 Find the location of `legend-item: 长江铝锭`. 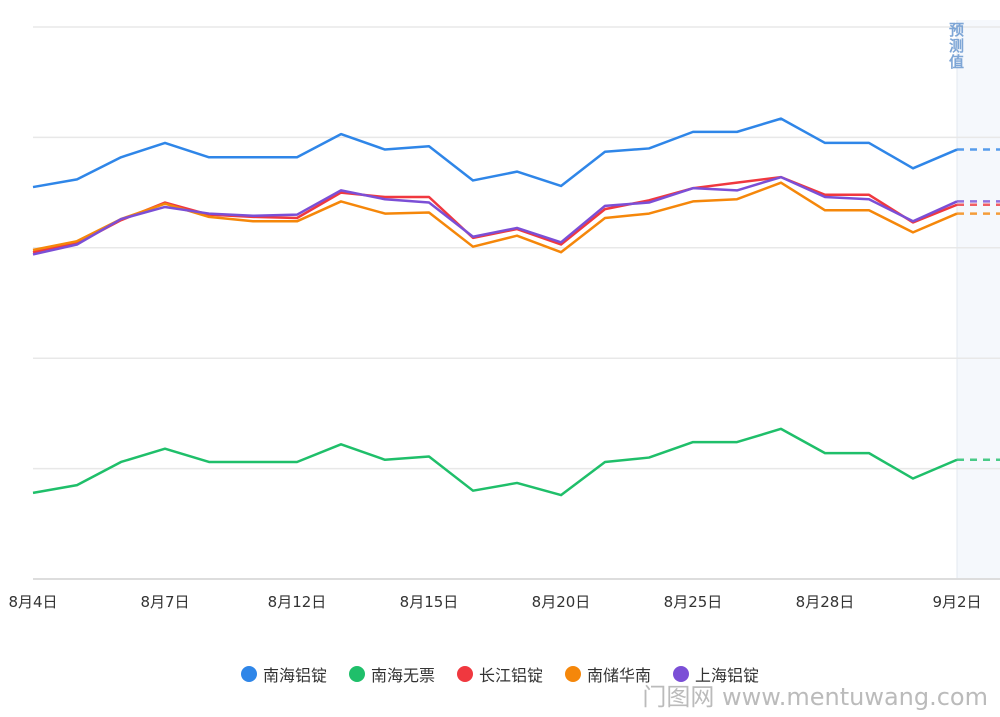

legend-item: 长江铝锭 is located at coordinates (499, 674).